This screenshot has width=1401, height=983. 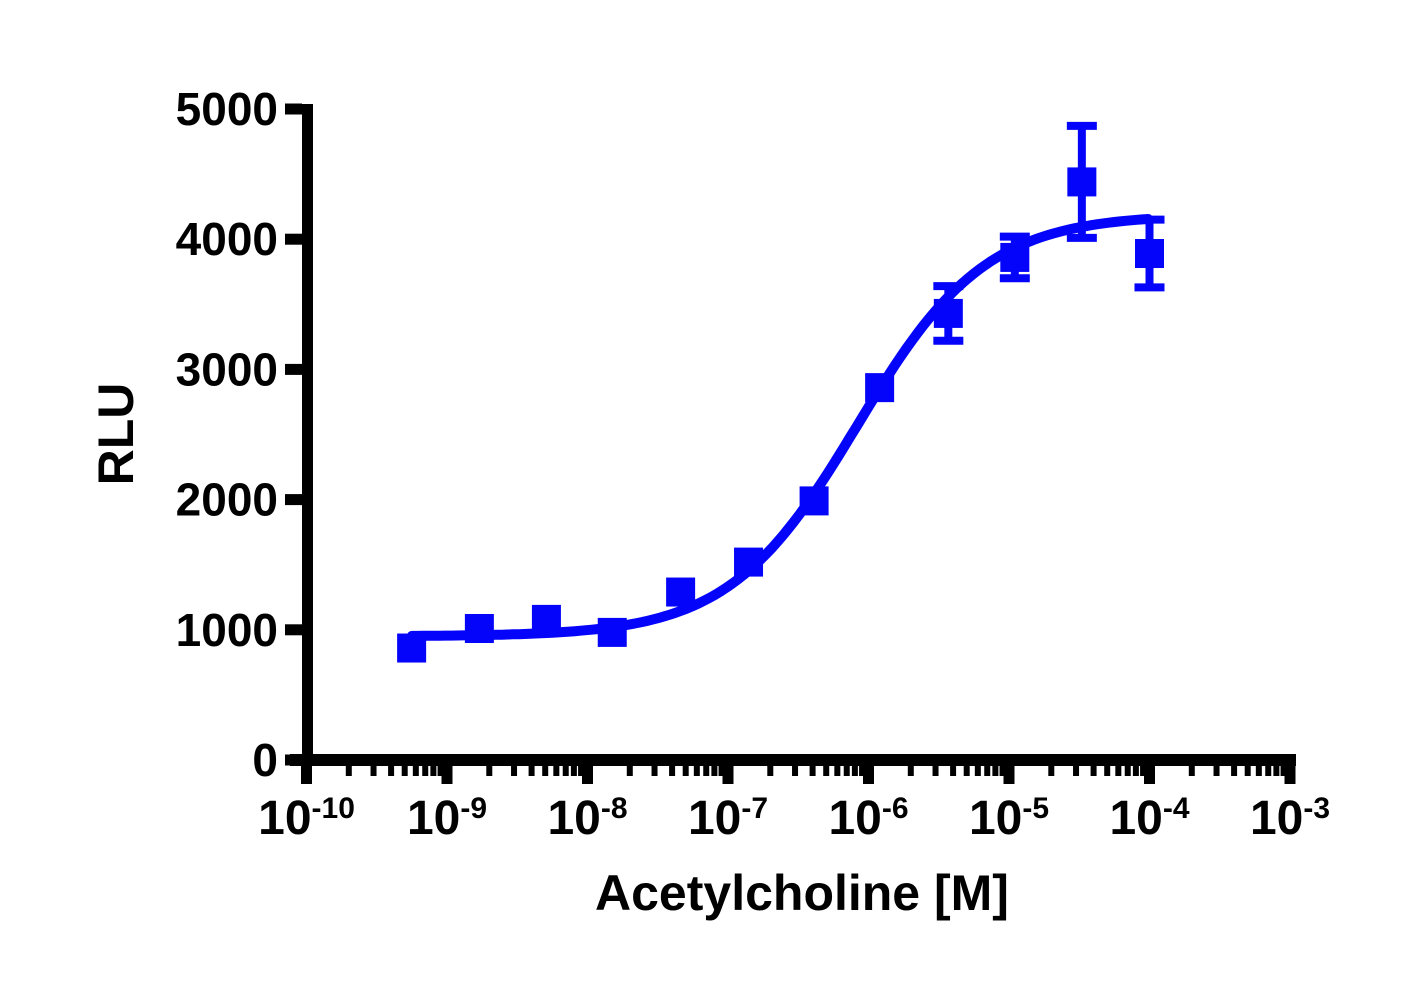 What do you see at coordinates (227, 239) in the screenshot?
I see `y-tick-label: 4000` at bounding box center [227, 239].